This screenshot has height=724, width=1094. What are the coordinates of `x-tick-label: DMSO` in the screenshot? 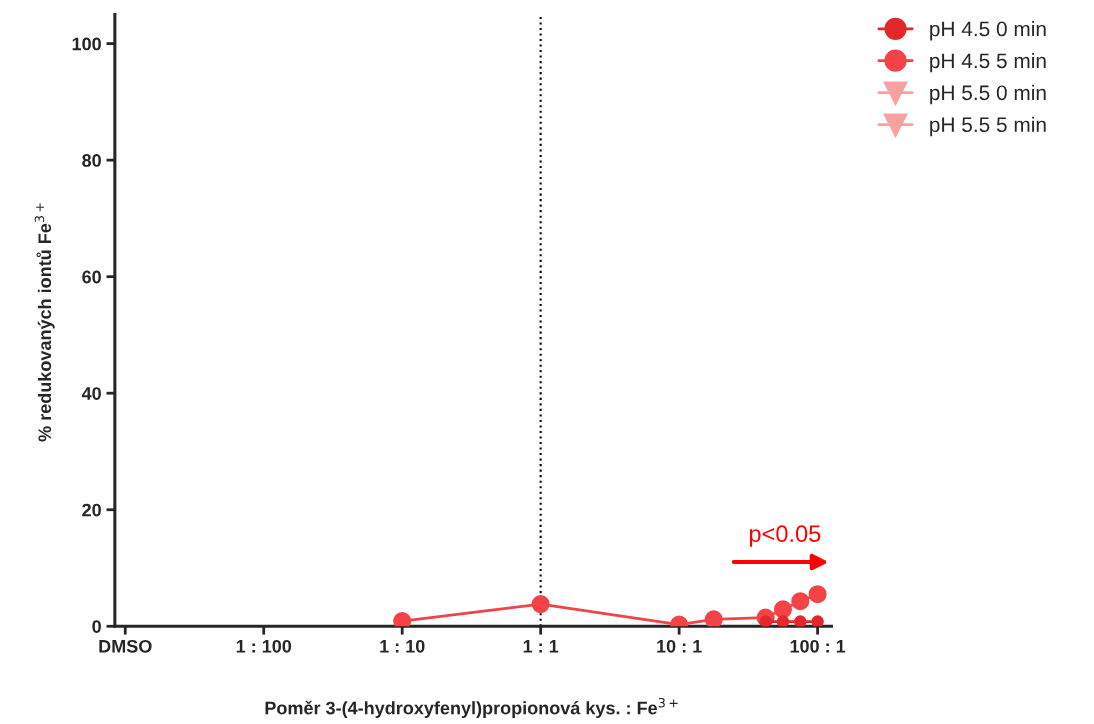 It's located at (125, 646).